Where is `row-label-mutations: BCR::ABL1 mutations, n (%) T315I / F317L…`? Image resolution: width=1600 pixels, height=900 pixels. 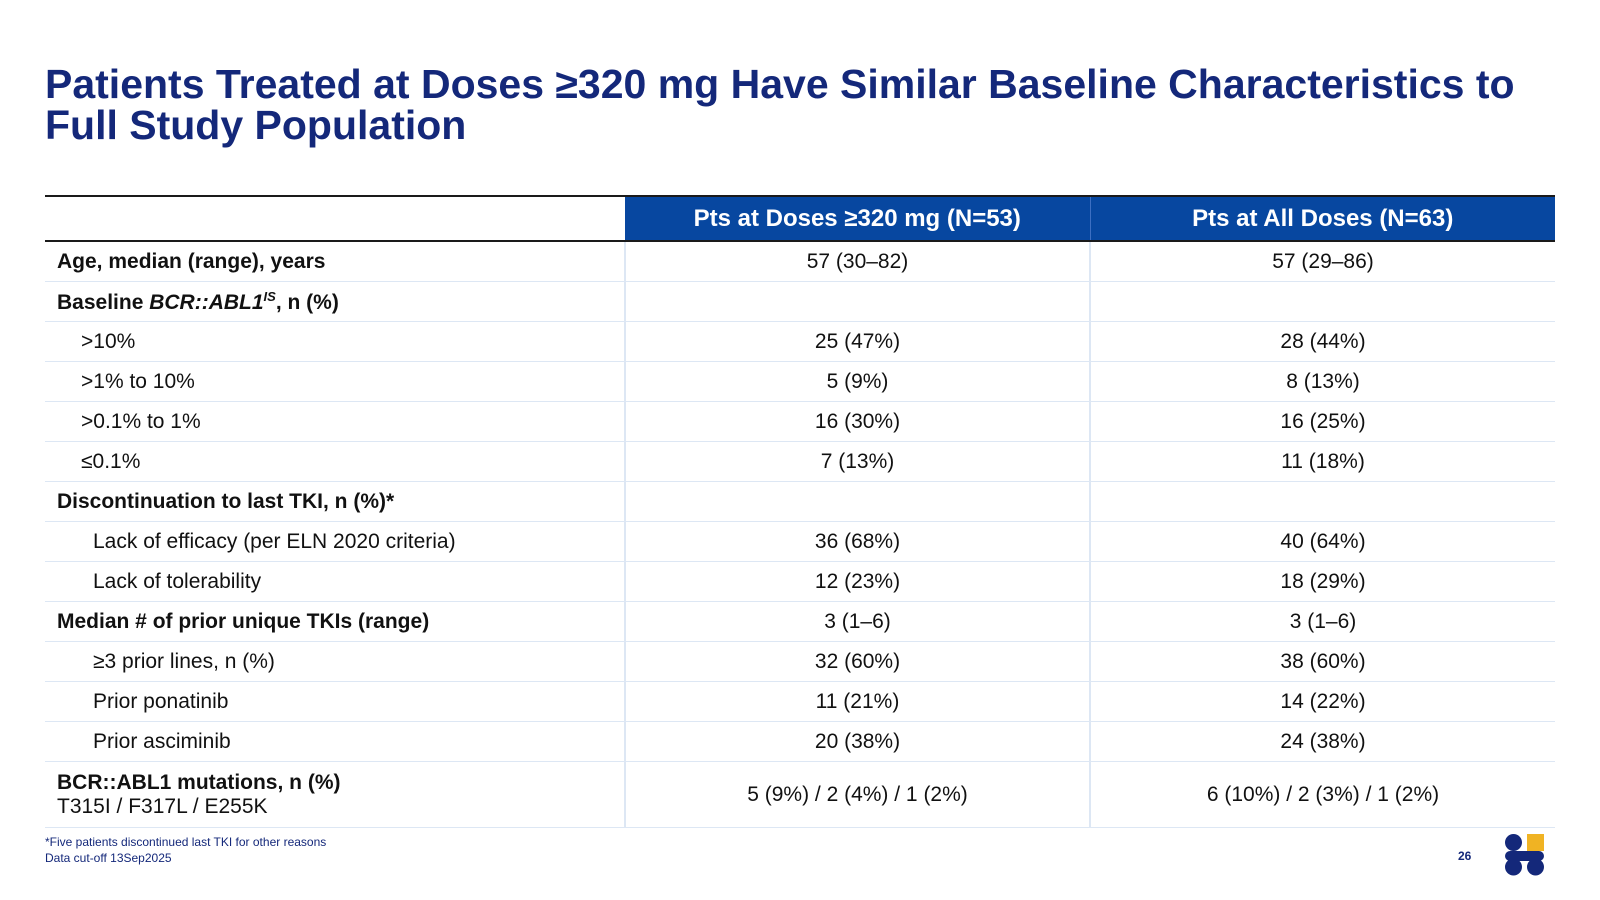
row-label-mutations: BCR::ABL1 mutations, n (%) T315I / F317L… is located at coordinates (335, 794).